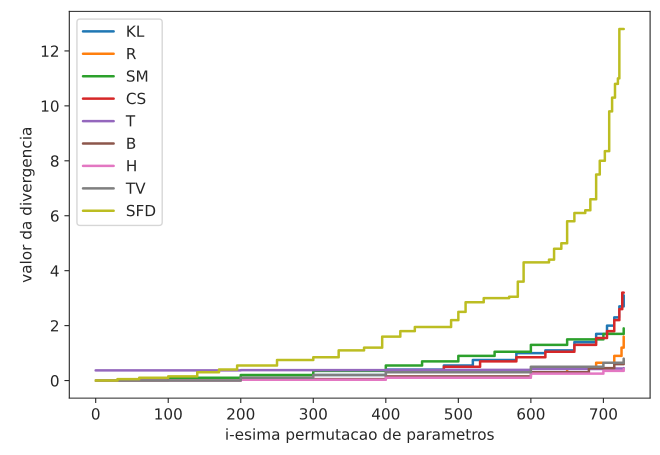 This screenshot has height=455, width=660. Describe the element at coordinates (136, 188) in the screenshot. I see `legend-label: TV` at that location.